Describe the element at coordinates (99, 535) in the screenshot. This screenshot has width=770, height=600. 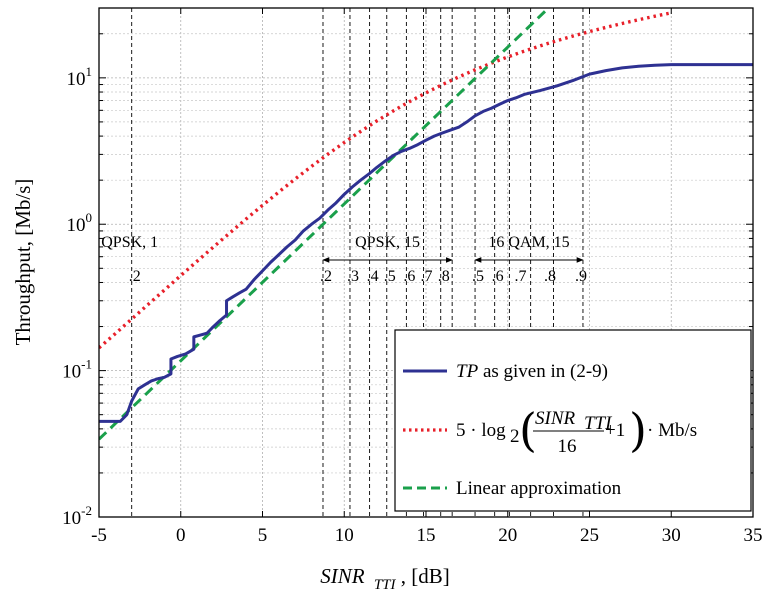
I see `x-tick-label: -5` at that location.